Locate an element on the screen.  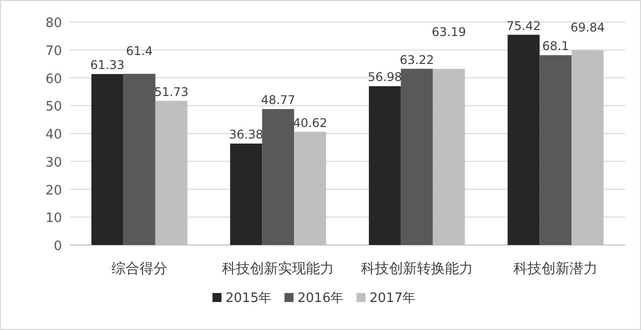
x-tick-label: 综合得分 is located at coordinates (139, 269).